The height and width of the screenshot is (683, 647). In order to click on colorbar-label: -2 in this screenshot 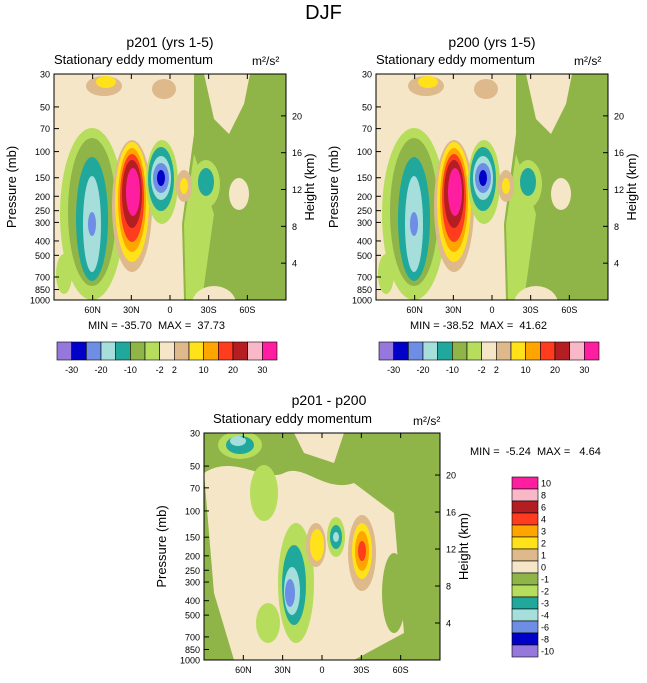, I will do `click(160, 370)`.